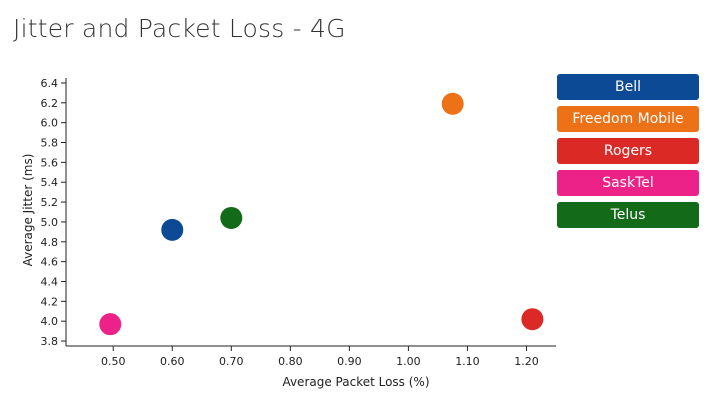 The image size is (716, 400). Describe the element at coordinates (113, 361) in the screenshot. I see `x-tick-label: 0.50` at that location.